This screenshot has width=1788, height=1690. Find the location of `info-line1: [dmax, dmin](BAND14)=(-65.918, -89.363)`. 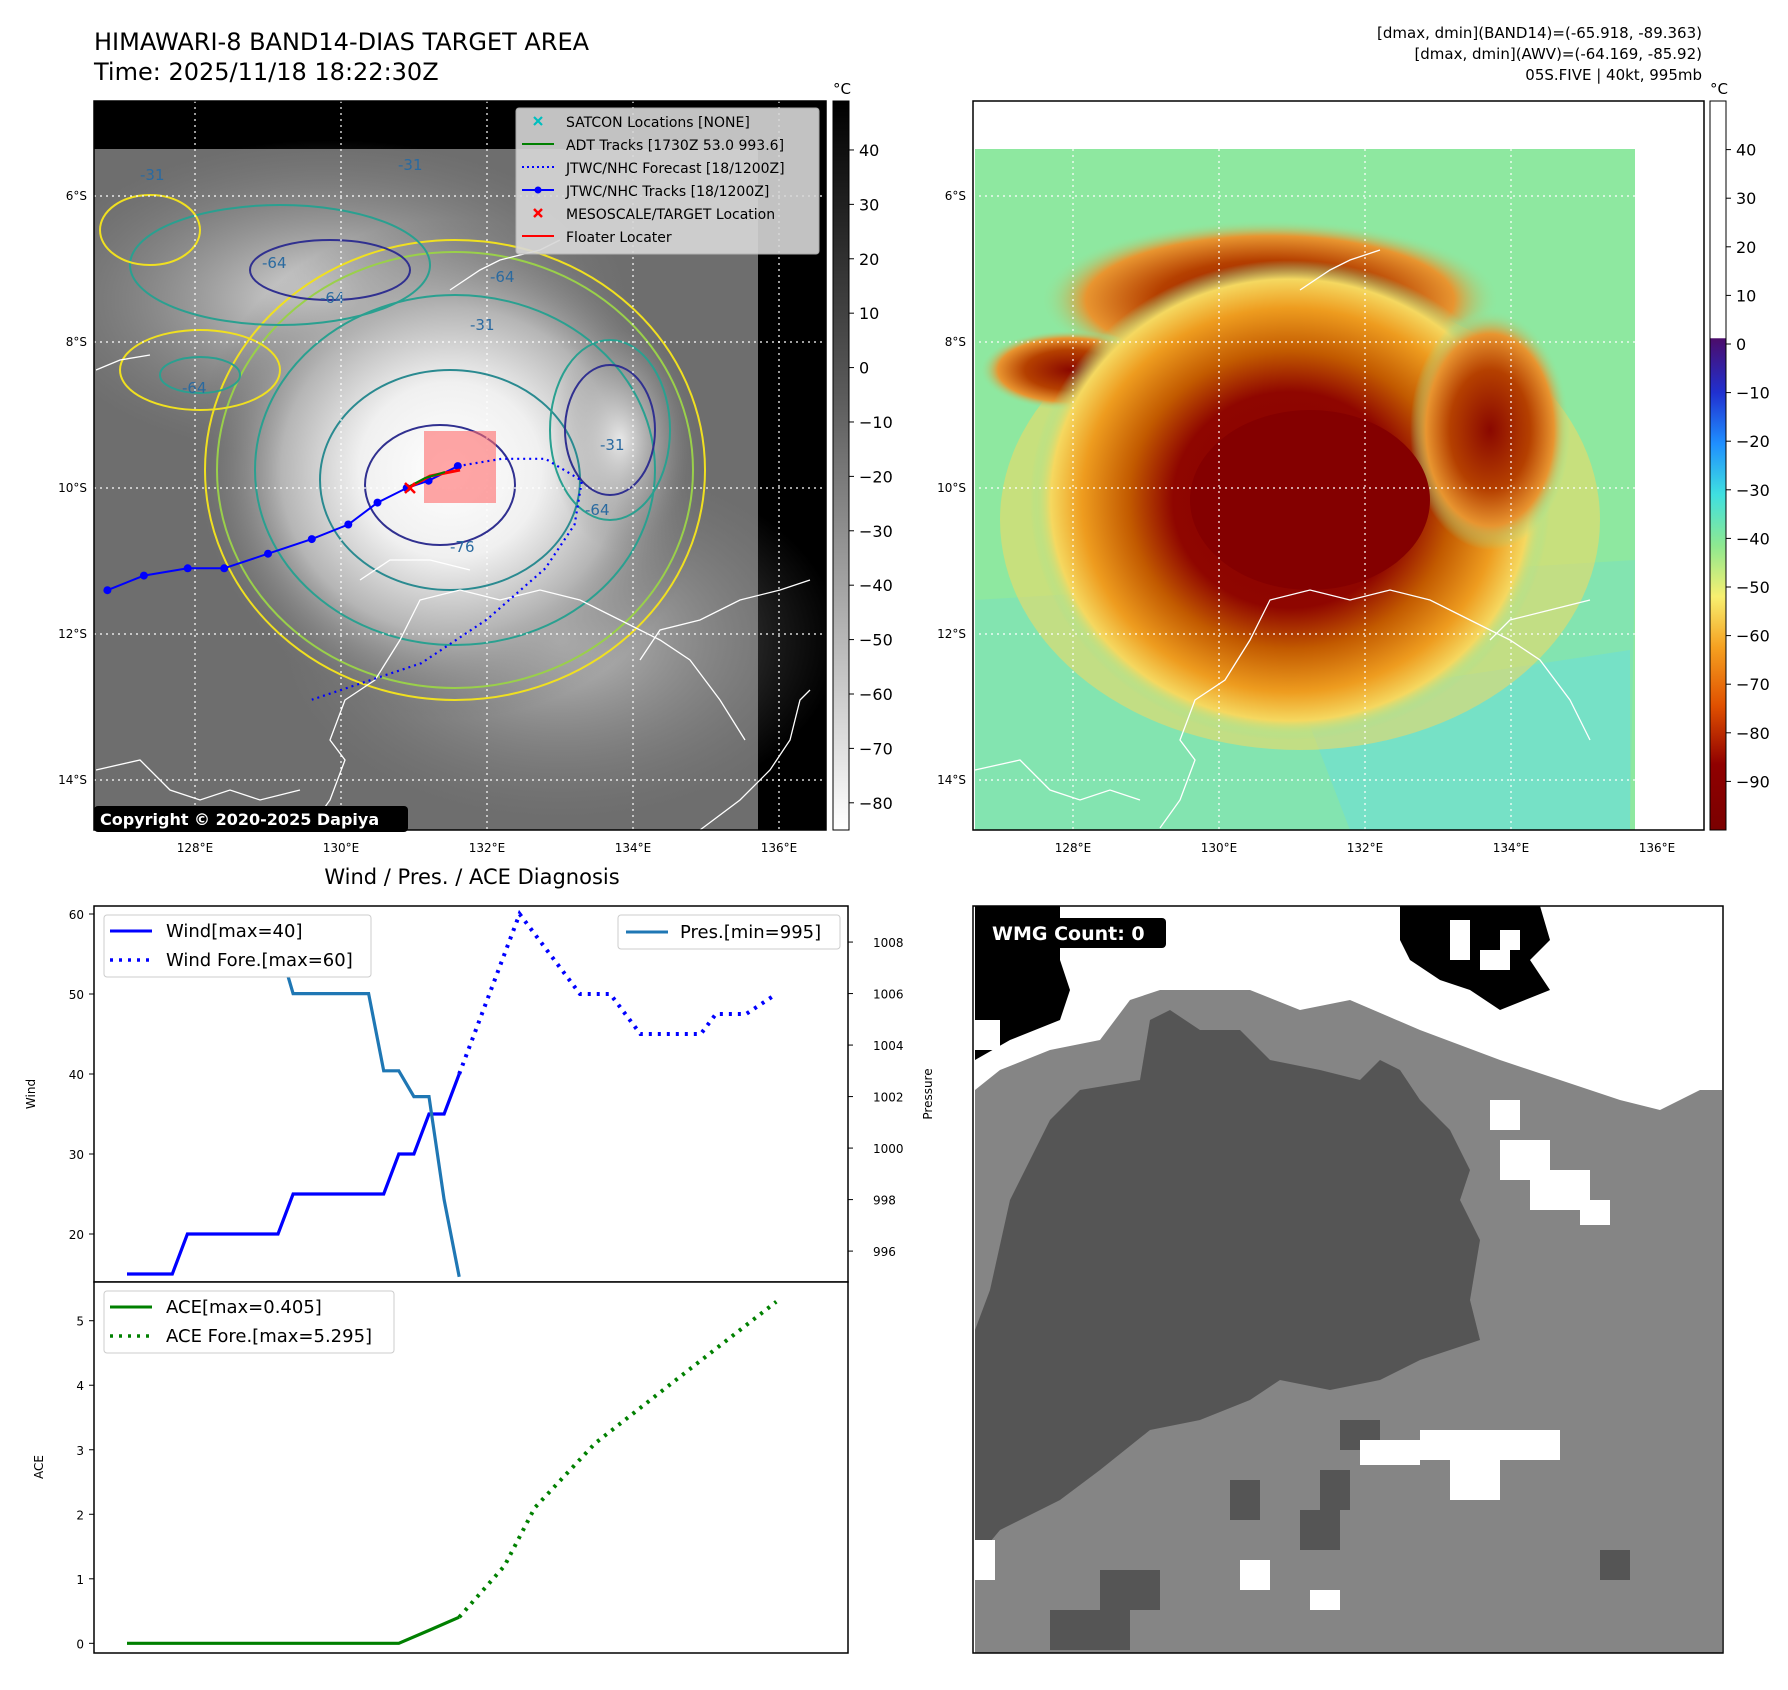

info-line1: [dmax, dmin](BAND14)=(-65.918, -89.363) is located at coordinates (1539, 33).